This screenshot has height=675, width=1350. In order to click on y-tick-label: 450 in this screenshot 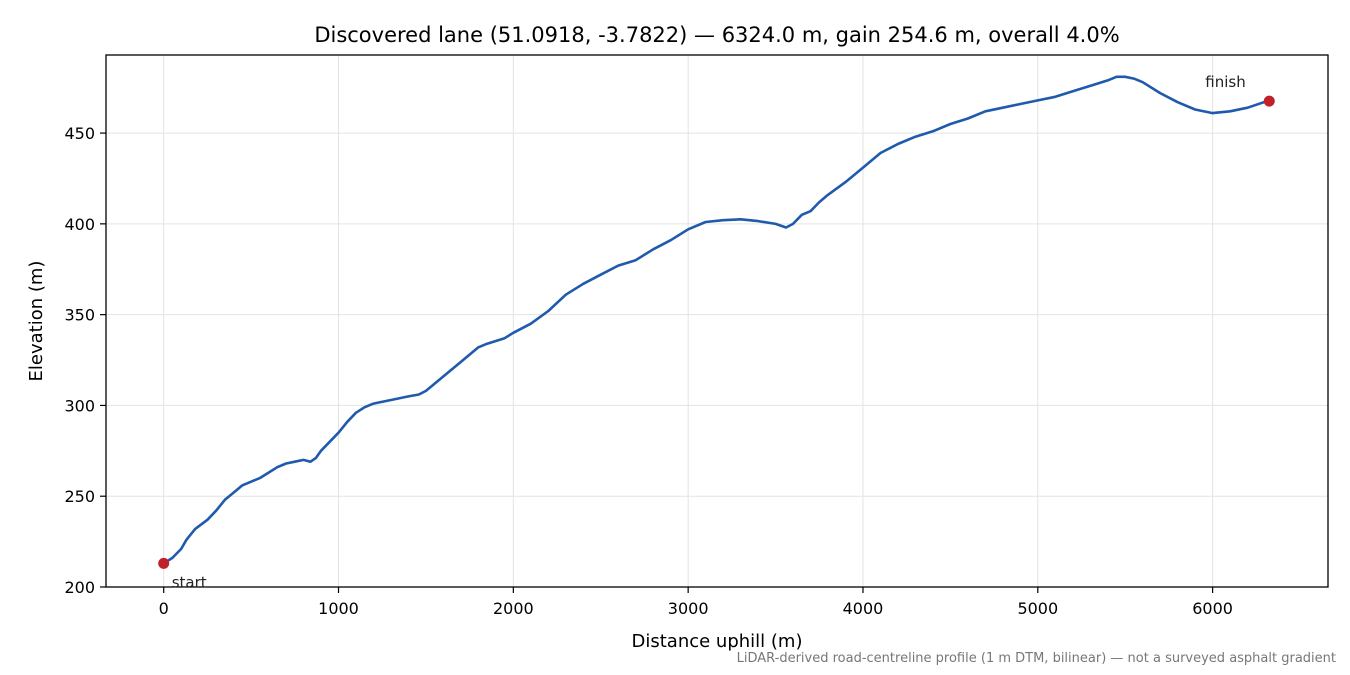, I will do `click(79, 133)`.